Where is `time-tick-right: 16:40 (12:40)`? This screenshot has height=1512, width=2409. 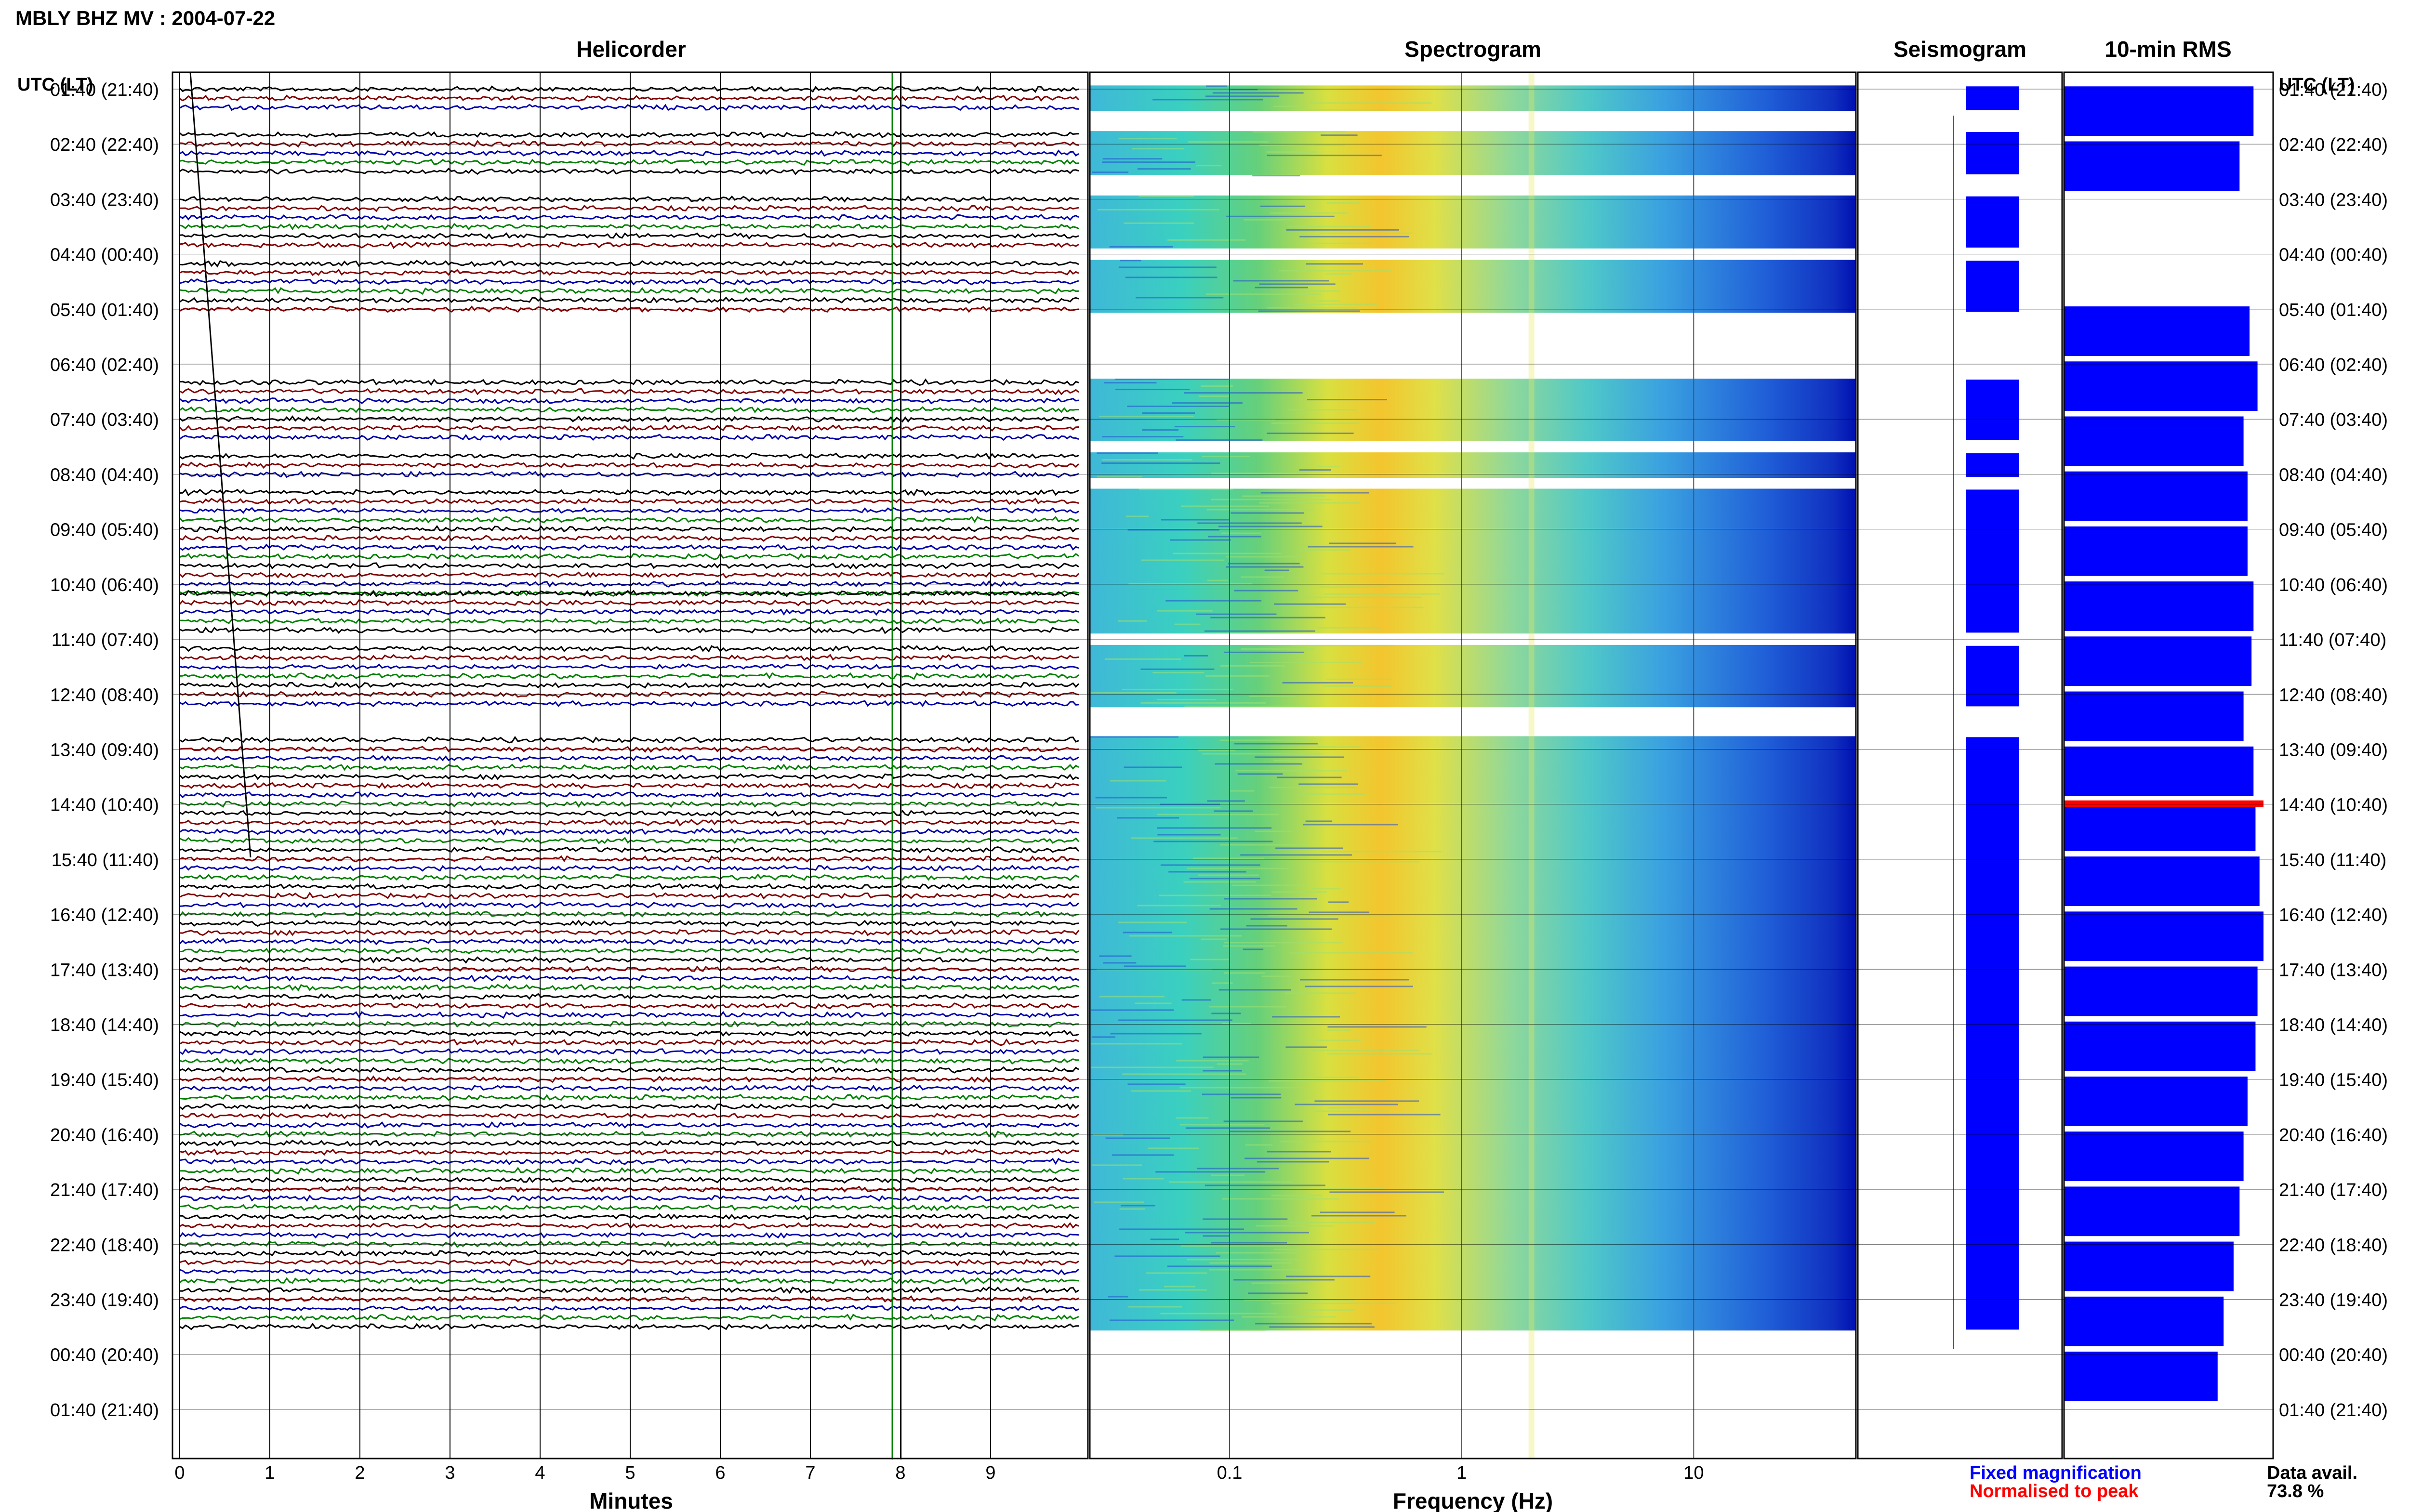
time-tick-right: 16:40 (12:40) is located at coordinates (2333, 915).